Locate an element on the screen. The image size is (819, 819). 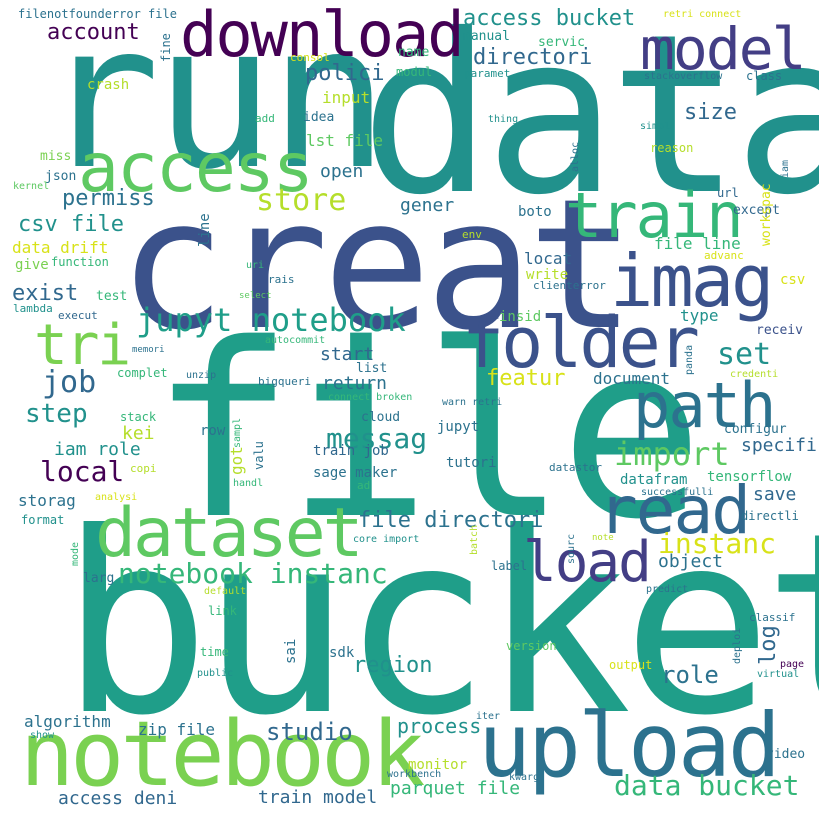
word-boto: boto is located at coordinates (535, 212).